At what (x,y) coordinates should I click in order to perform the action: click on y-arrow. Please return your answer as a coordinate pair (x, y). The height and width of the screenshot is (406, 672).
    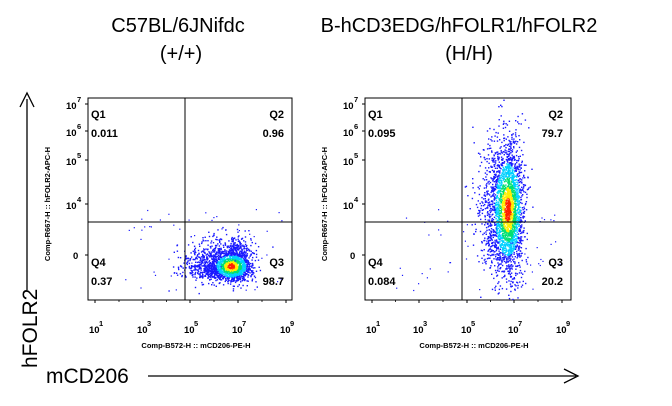
    Looking at the image, I should click on (27, 190).